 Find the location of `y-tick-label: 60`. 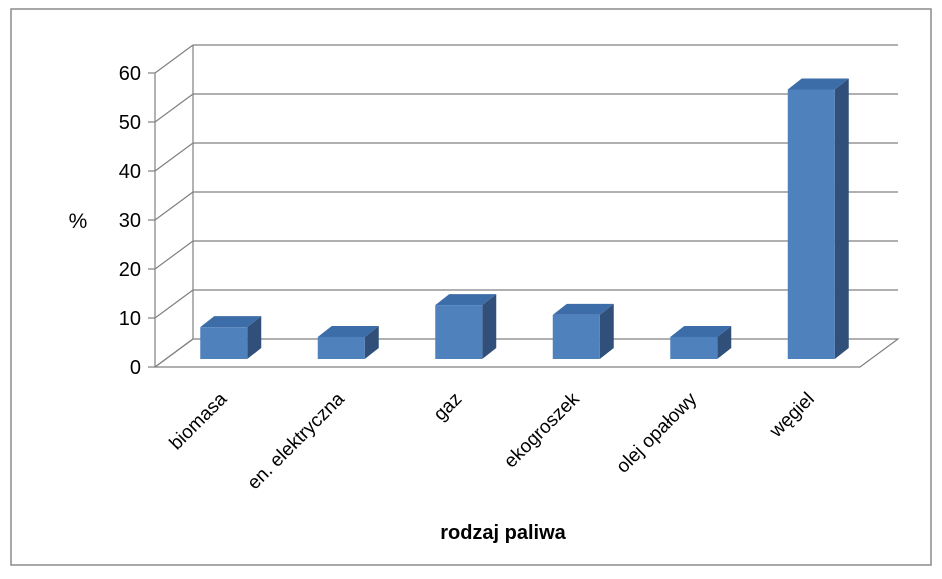

y-tick-label: 60 is located at coordinates (130, 74).